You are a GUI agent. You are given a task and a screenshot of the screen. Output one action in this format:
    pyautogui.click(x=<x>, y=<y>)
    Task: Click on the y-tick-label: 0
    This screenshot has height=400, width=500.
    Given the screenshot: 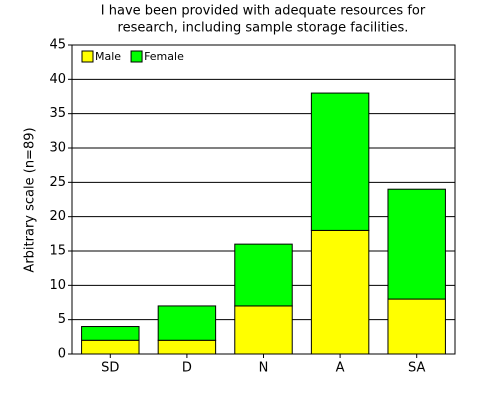 What is the action you would take?
    pyautogui.click(x=62, y=354)
    